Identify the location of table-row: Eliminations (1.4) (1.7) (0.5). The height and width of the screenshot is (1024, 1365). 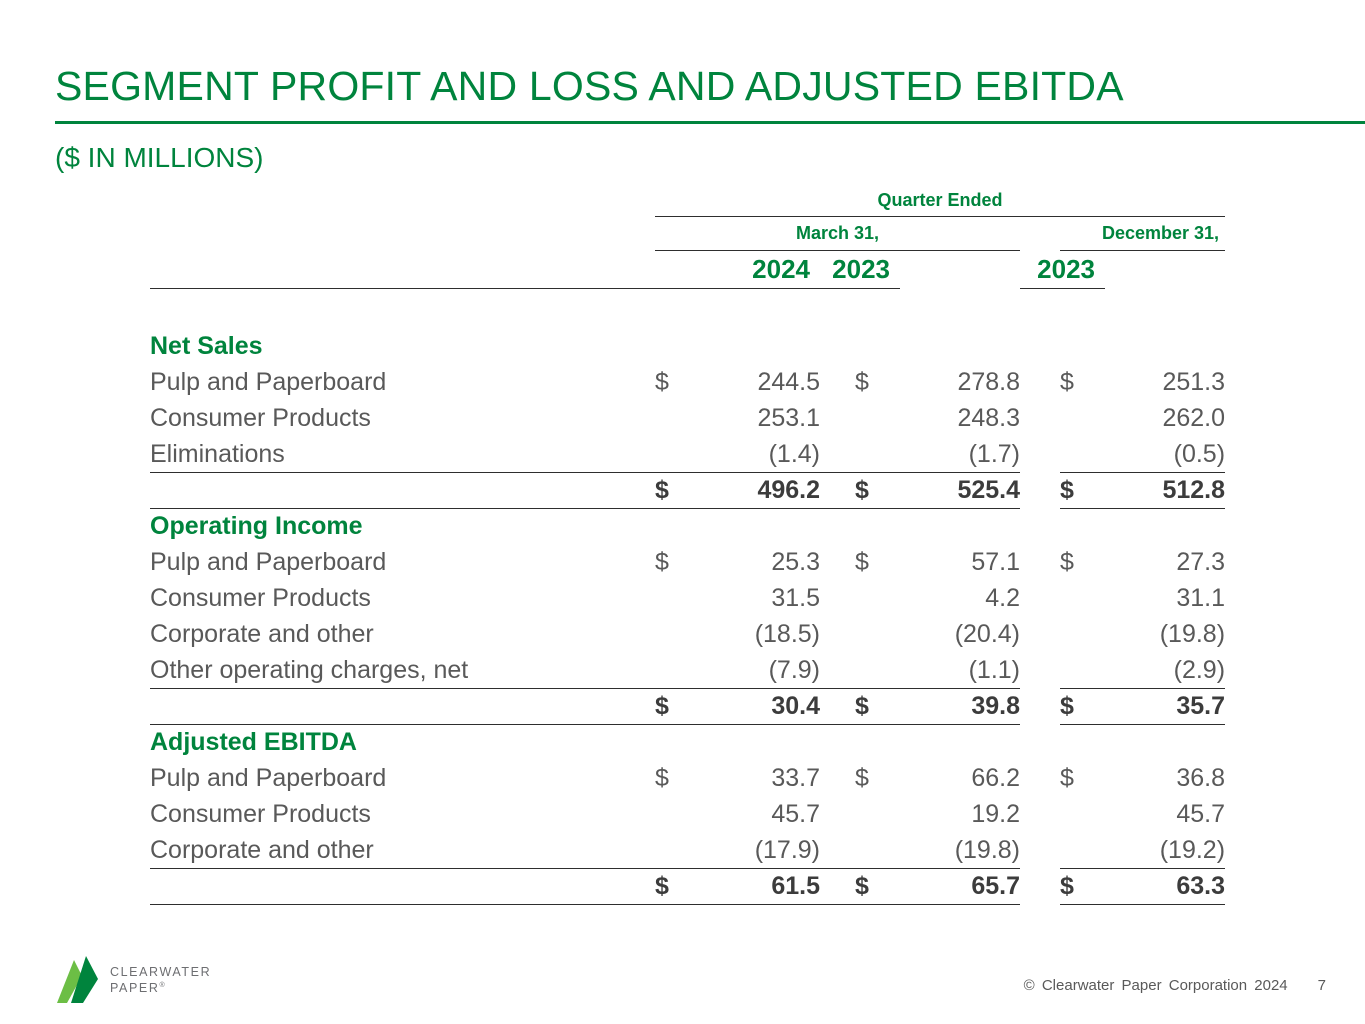
(688, 454).